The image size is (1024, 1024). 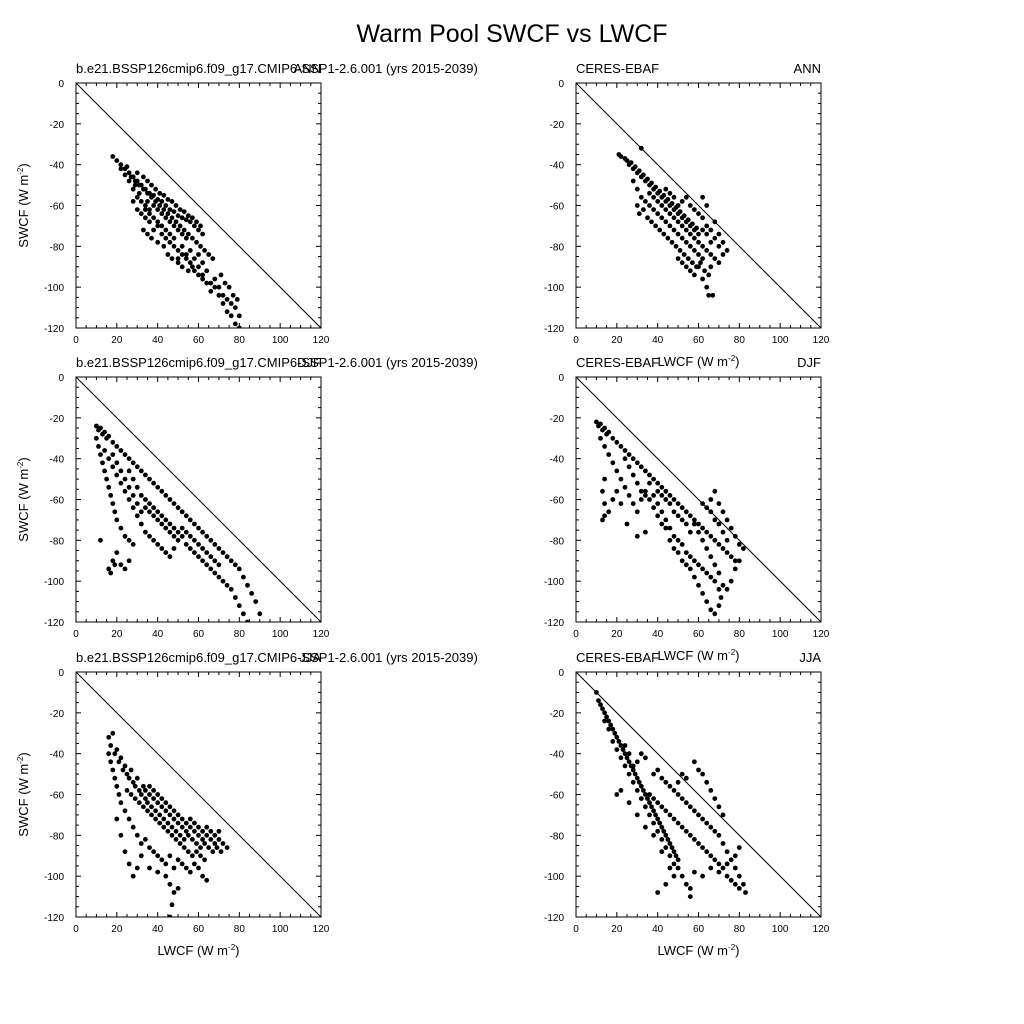 I want to click on x-tick-label: 0, so click(x=76, y=340).